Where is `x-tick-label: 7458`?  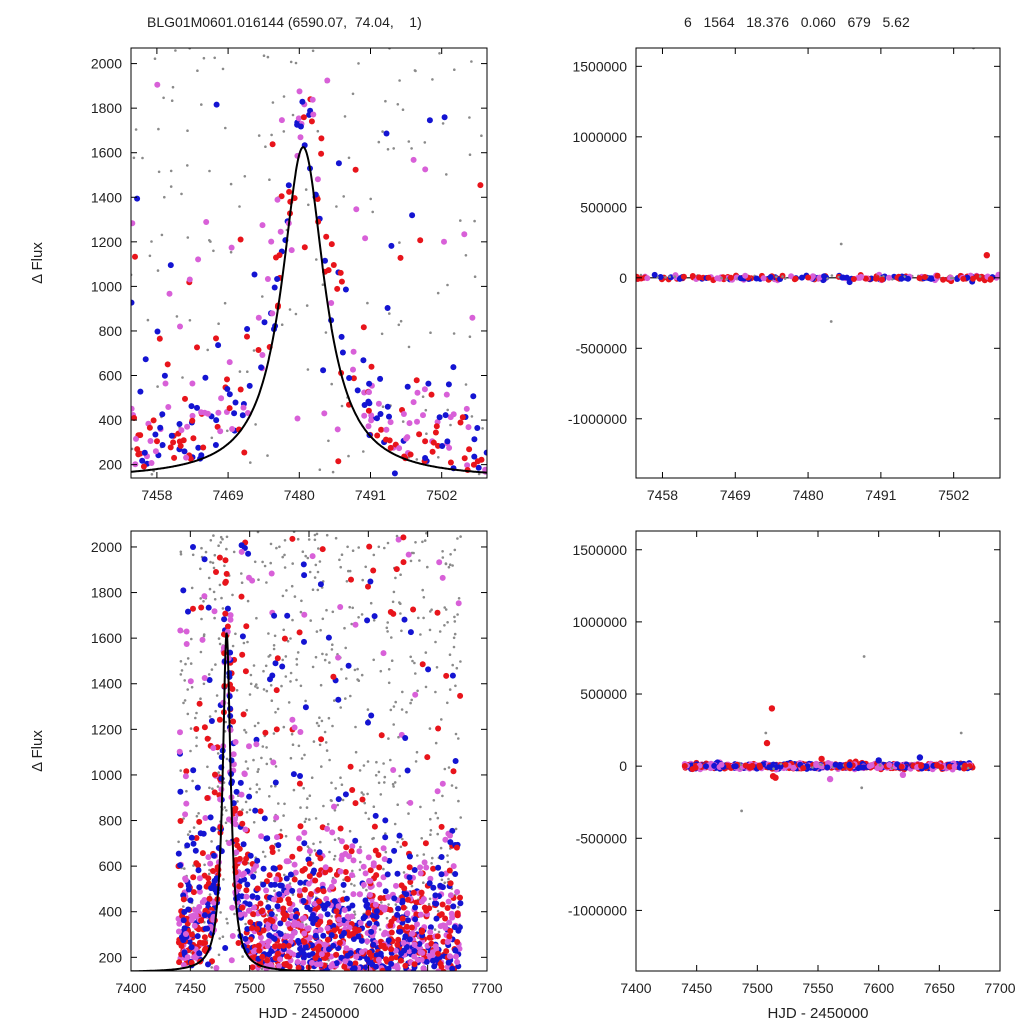
x-tick-label: 7458 is located at coordinates (662, 495).